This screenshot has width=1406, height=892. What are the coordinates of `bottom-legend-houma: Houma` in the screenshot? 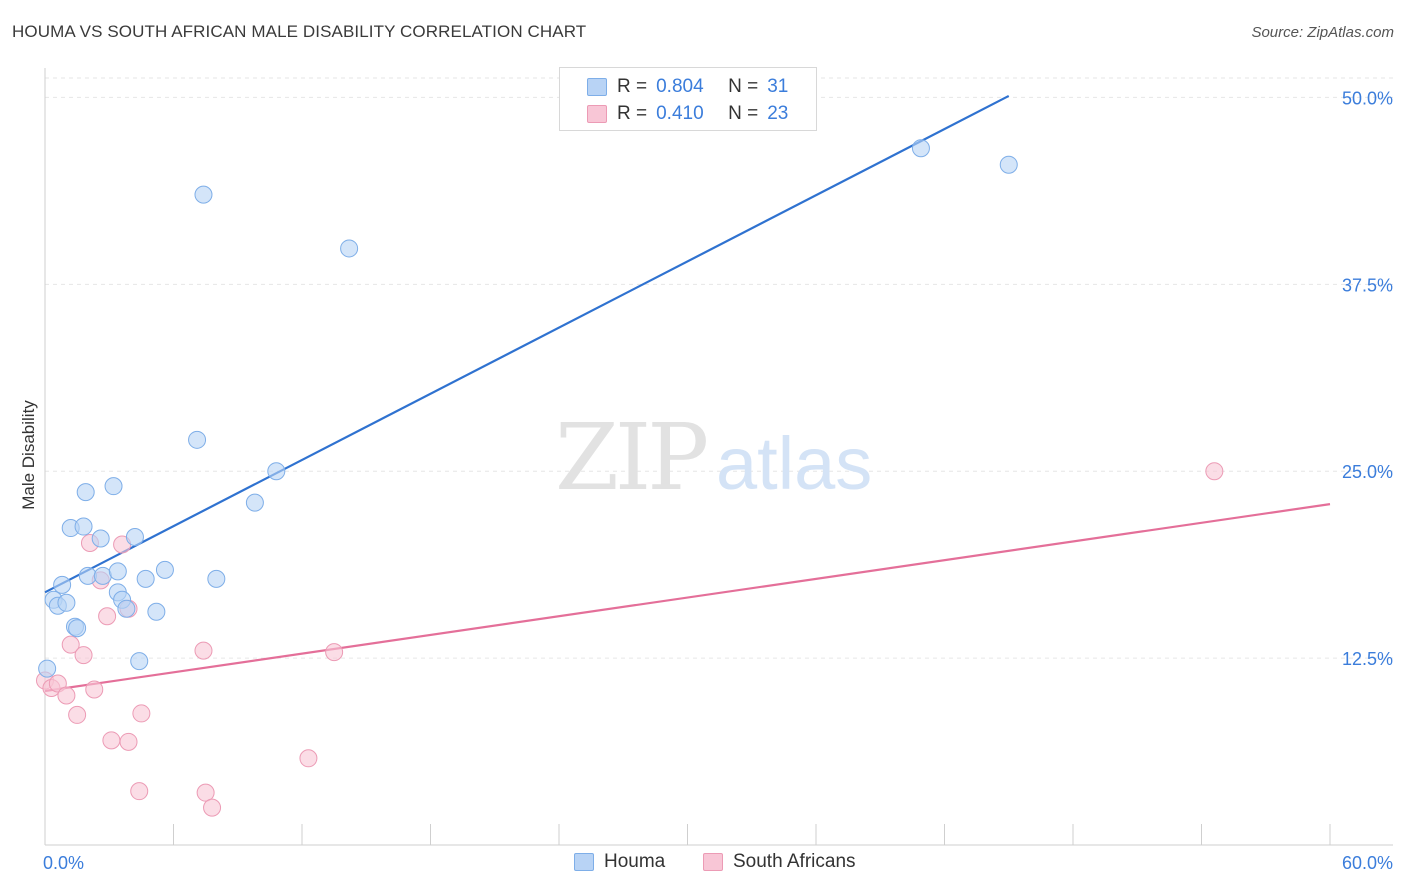 It's located at (619, 862).